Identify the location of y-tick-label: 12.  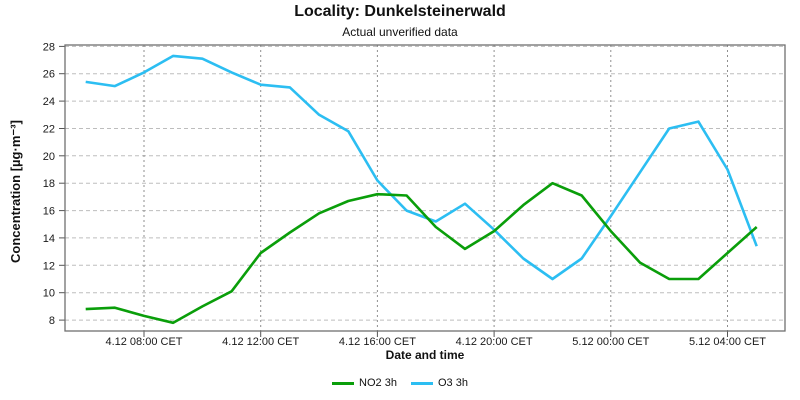
(49, 266).